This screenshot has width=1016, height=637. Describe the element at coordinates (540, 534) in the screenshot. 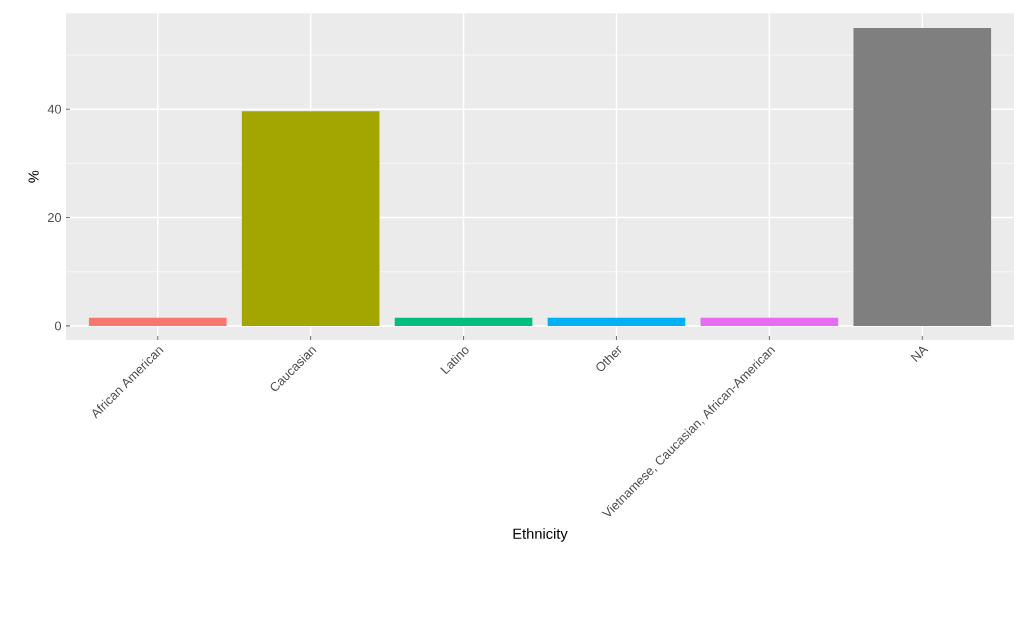

I see `x-axis-title: Ethnicity` at that location.